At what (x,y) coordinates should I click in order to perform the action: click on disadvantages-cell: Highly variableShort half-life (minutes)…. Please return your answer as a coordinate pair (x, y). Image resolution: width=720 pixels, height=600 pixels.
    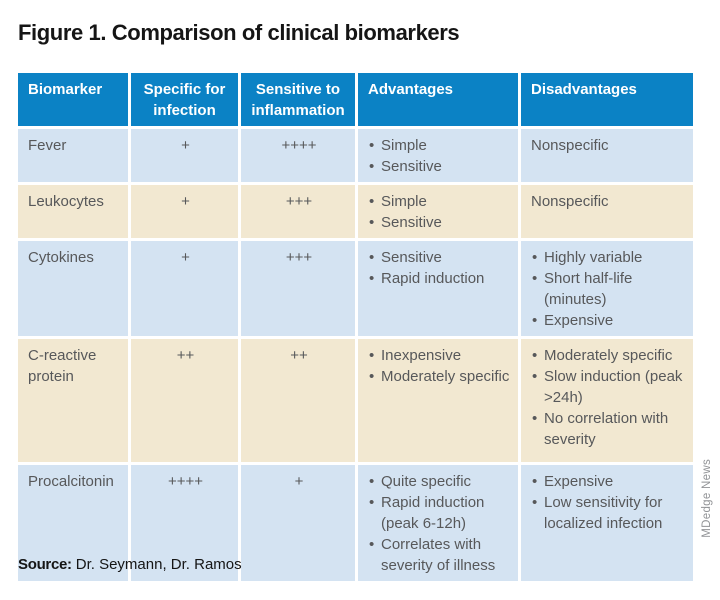
    Looking at the image, I should click on (607, 288).